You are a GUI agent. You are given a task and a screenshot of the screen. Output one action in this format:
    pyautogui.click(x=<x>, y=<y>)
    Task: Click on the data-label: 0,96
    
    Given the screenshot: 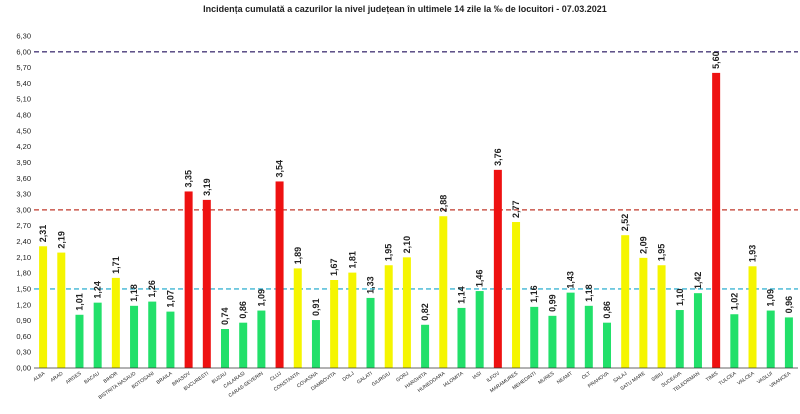 What is the action you would take?
    pyautogui.click(x=789, y=305)
    